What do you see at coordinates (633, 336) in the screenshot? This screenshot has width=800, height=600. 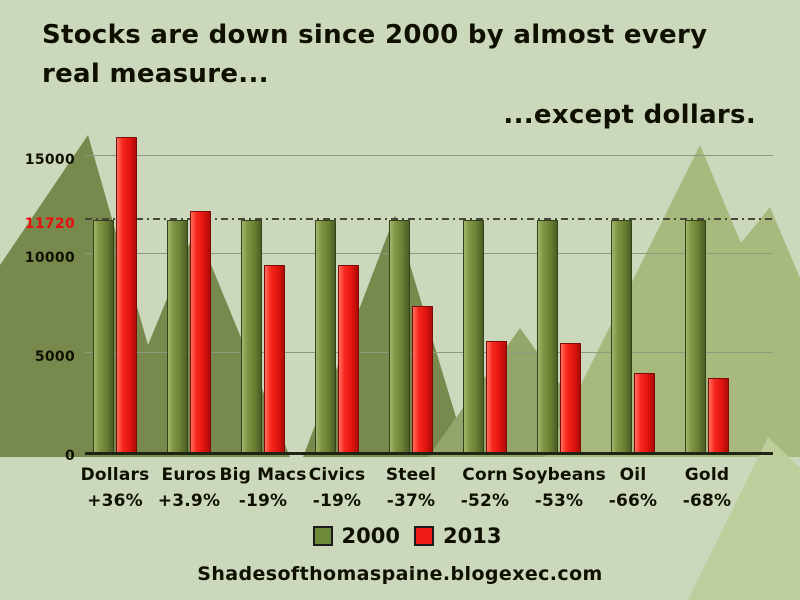 I see `bar-group-oil` at bounding box center [633, 336].